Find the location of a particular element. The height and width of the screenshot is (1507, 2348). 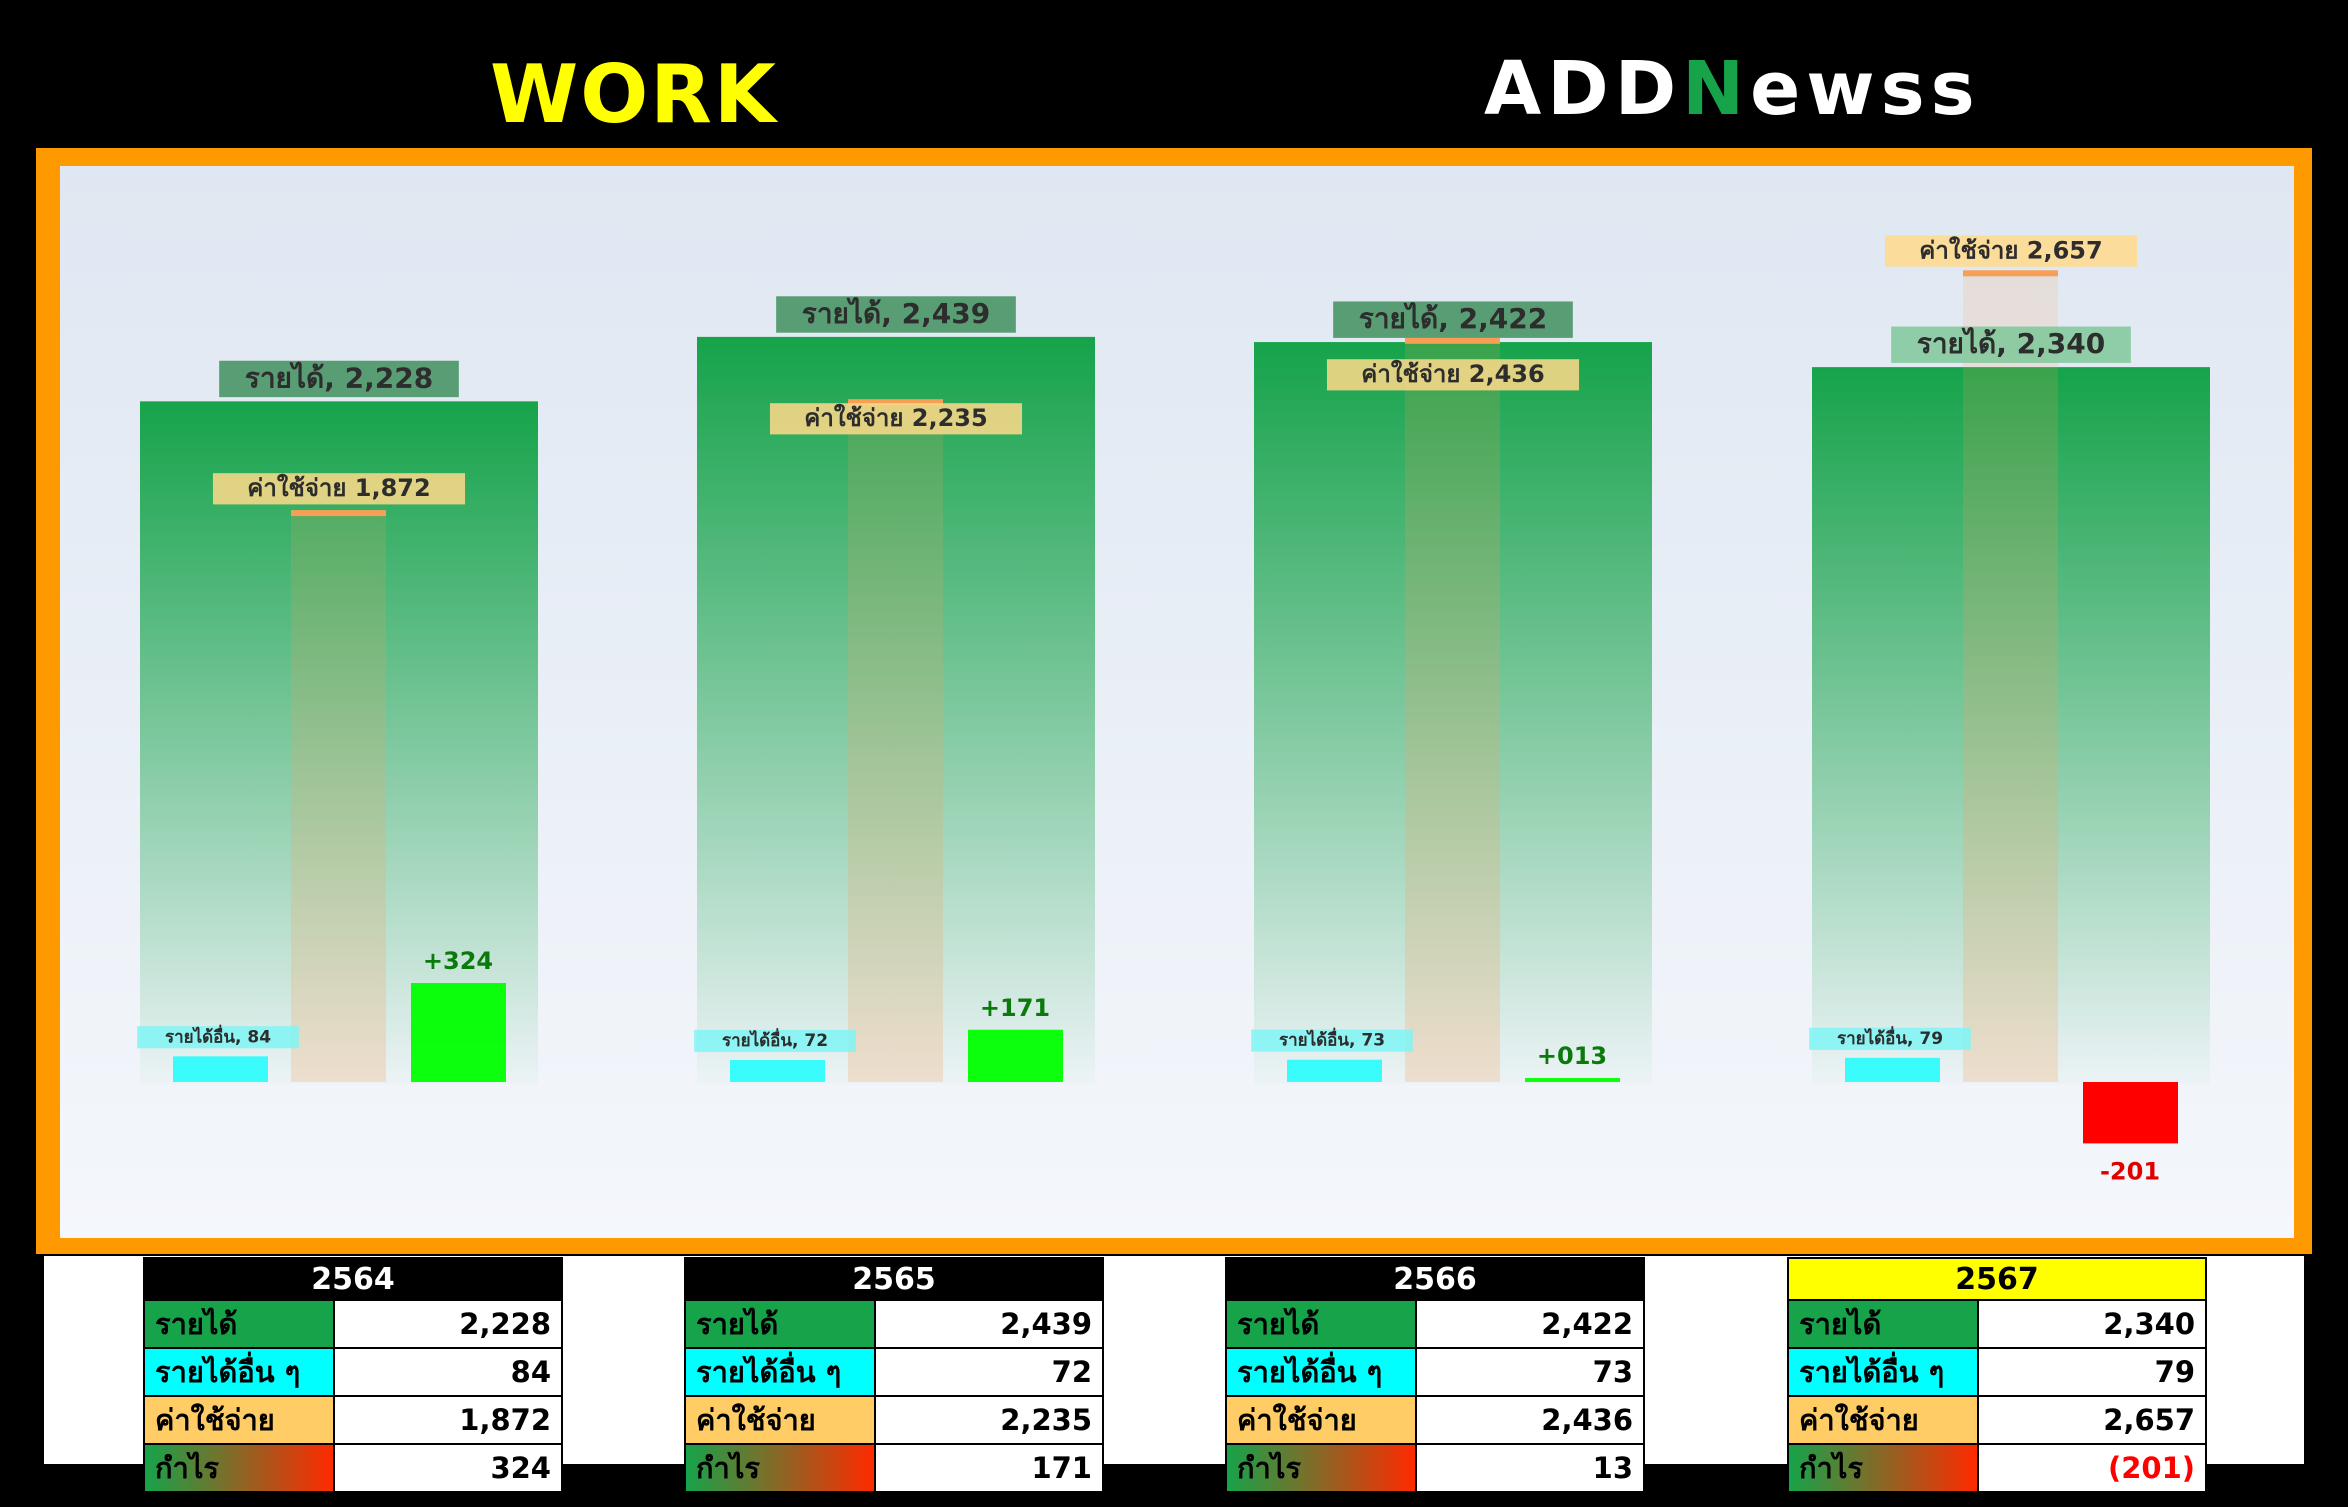

row-value-other-income: 73 is located at coordinates (1530, 1372).